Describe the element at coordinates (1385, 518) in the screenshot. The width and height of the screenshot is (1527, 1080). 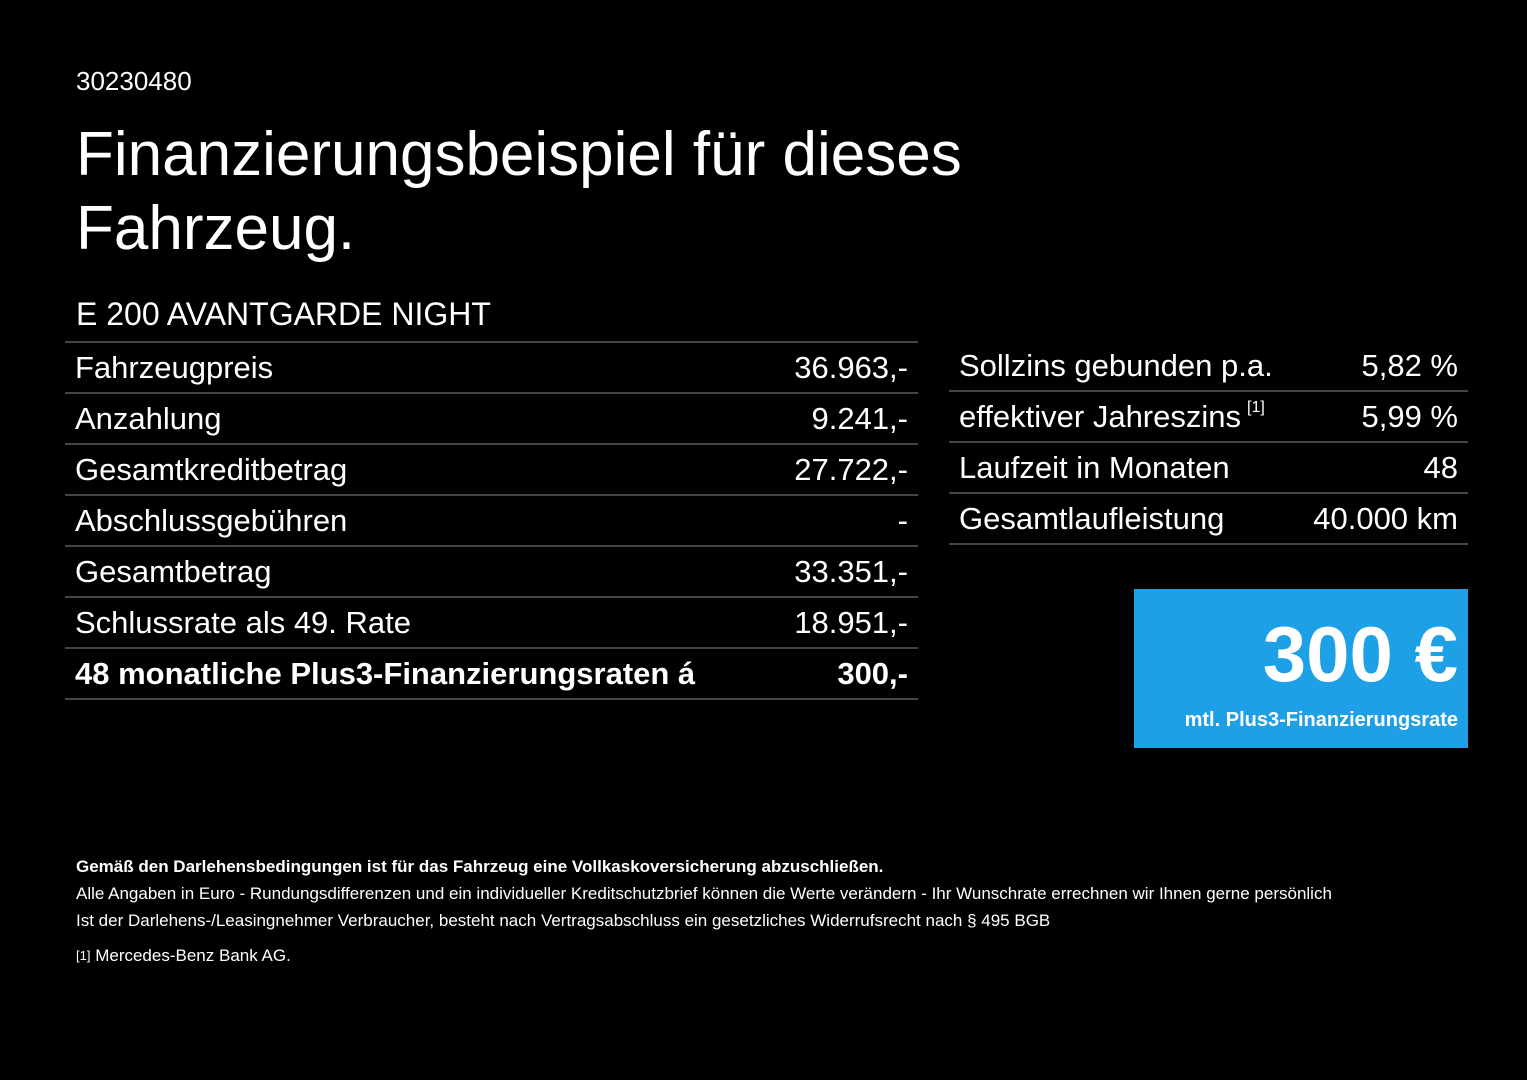
I see `row-value: 40.000 km` at that location.